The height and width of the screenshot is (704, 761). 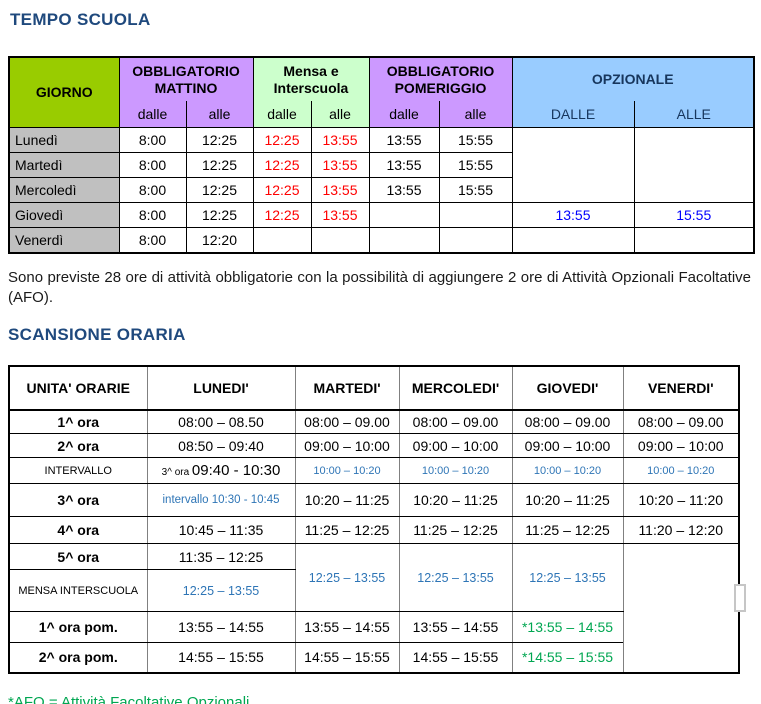 I want to click on time-cell: 08:50 – 09:40, so click(x=221, y=445).